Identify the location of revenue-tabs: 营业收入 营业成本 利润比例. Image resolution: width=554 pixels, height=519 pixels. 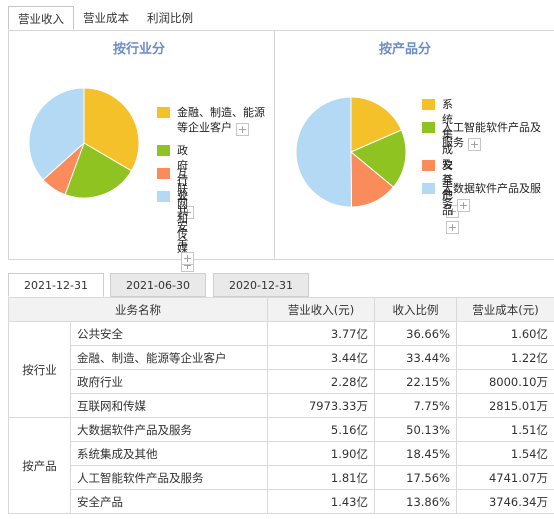
(105, 18).